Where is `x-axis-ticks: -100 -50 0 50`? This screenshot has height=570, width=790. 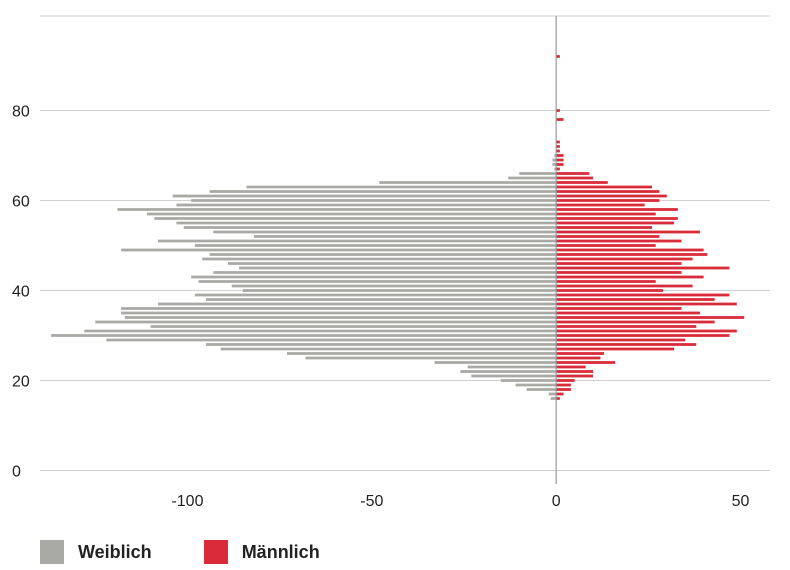
x-axis-ticks: -100 -50 0 50 is located at coordinates (460, 501).